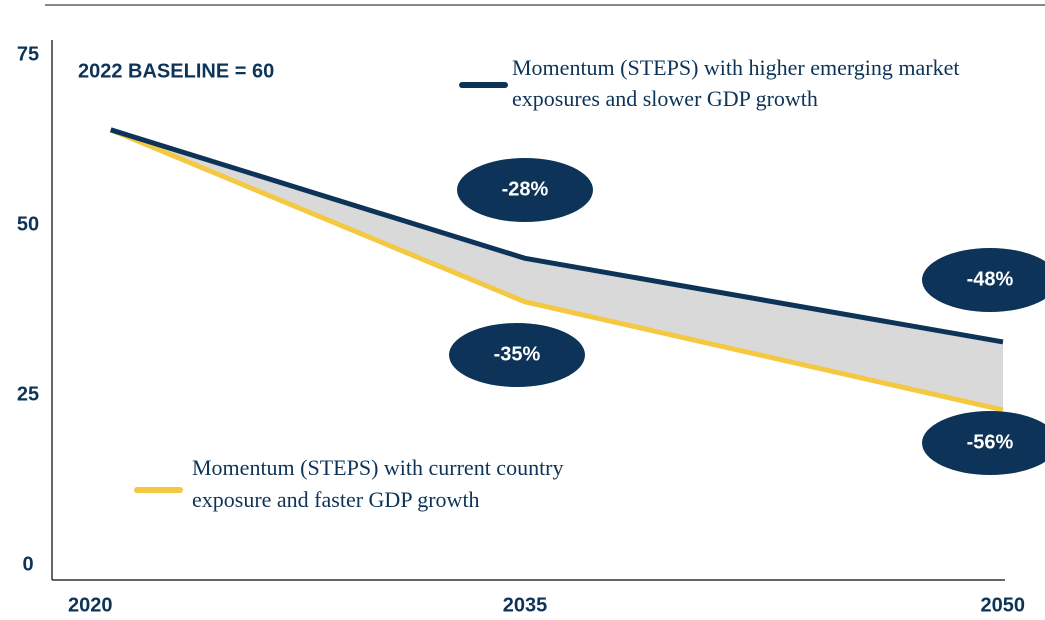  Describe the element at coordinates (28, 224) in the screenshot. I see `y-tick-label: 50` at that location.